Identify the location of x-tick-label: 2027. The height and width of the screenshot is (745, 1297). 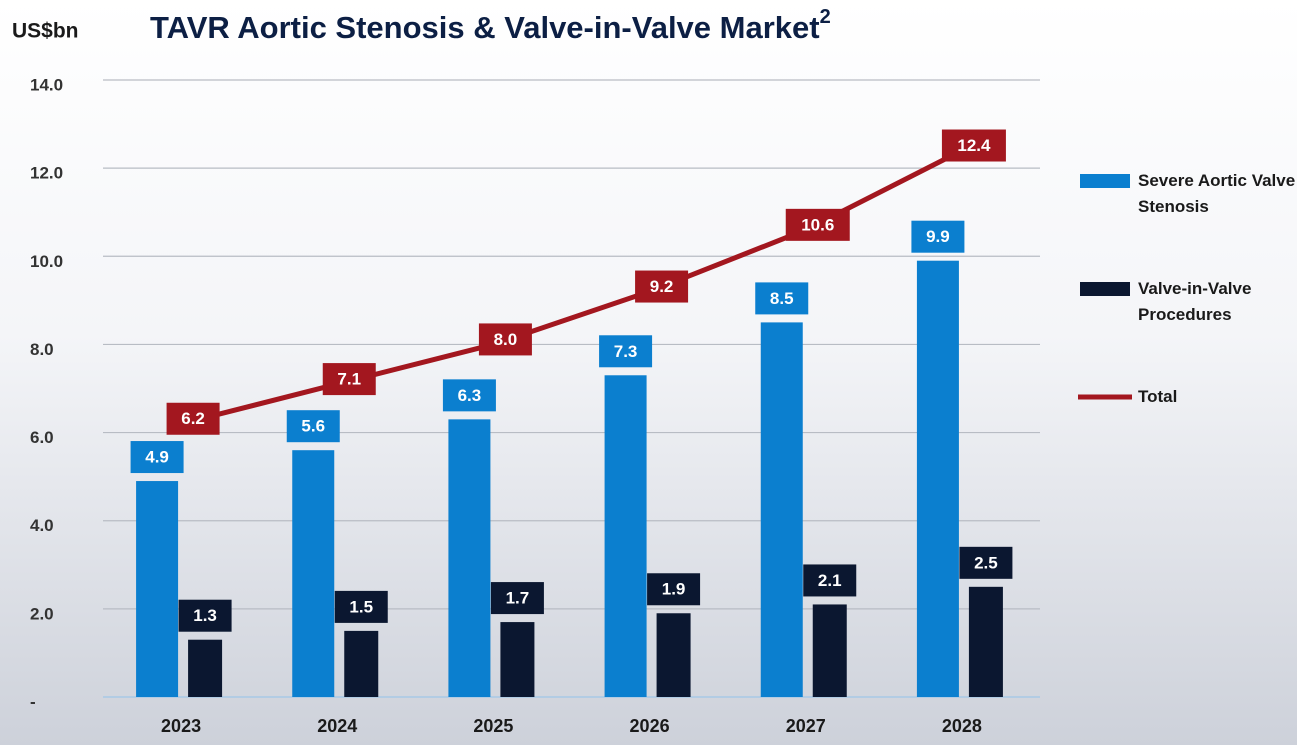
(806, 726).